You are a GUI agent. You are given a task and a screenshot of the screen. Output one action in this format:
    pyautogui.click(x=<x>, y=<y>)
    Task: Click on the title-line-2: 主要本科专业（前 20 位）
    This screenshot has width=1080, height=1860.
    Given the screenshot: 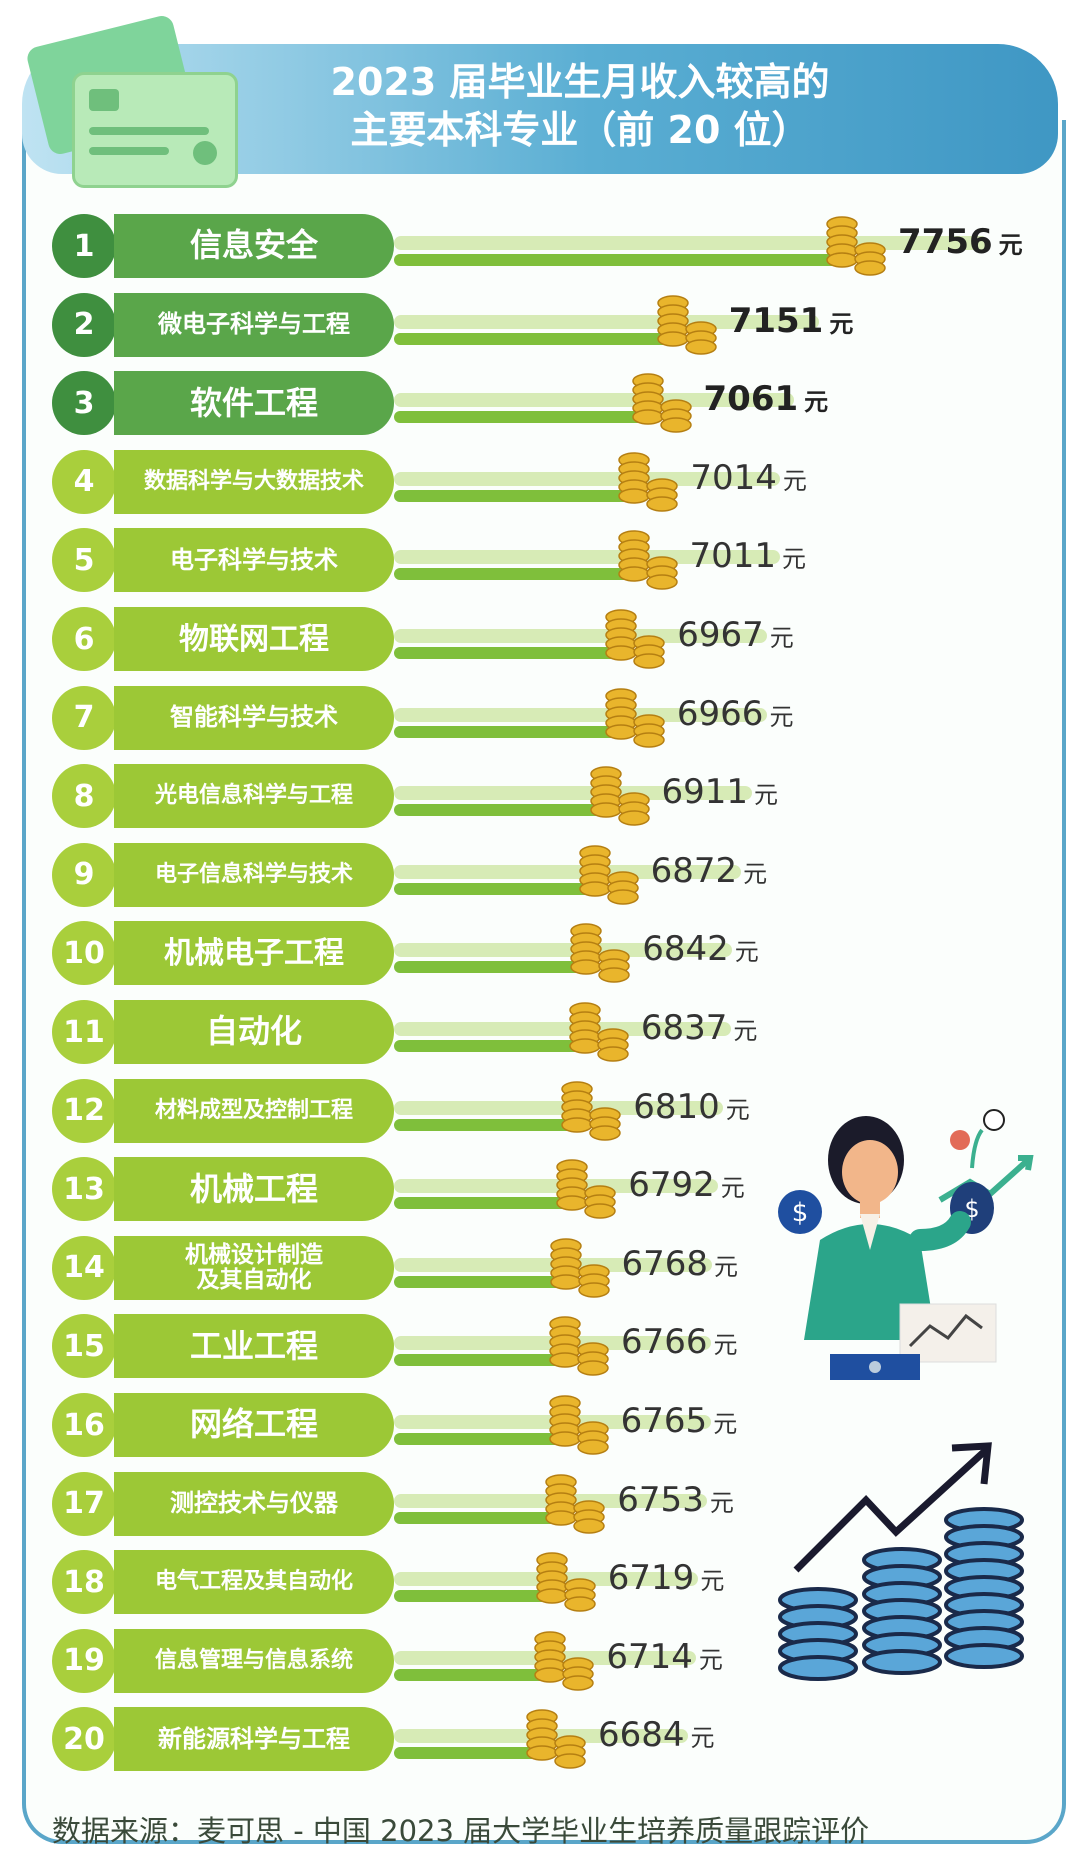 What is the action you would take?
    pyautogui.click(x=580, y=130)
    